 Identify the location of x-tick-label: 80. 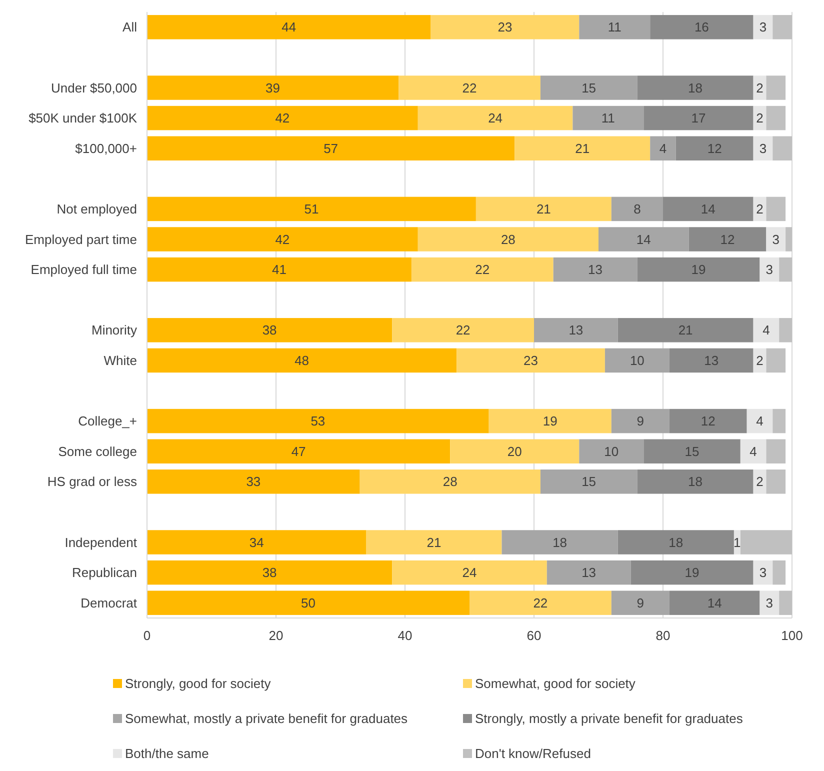
(663, 635).